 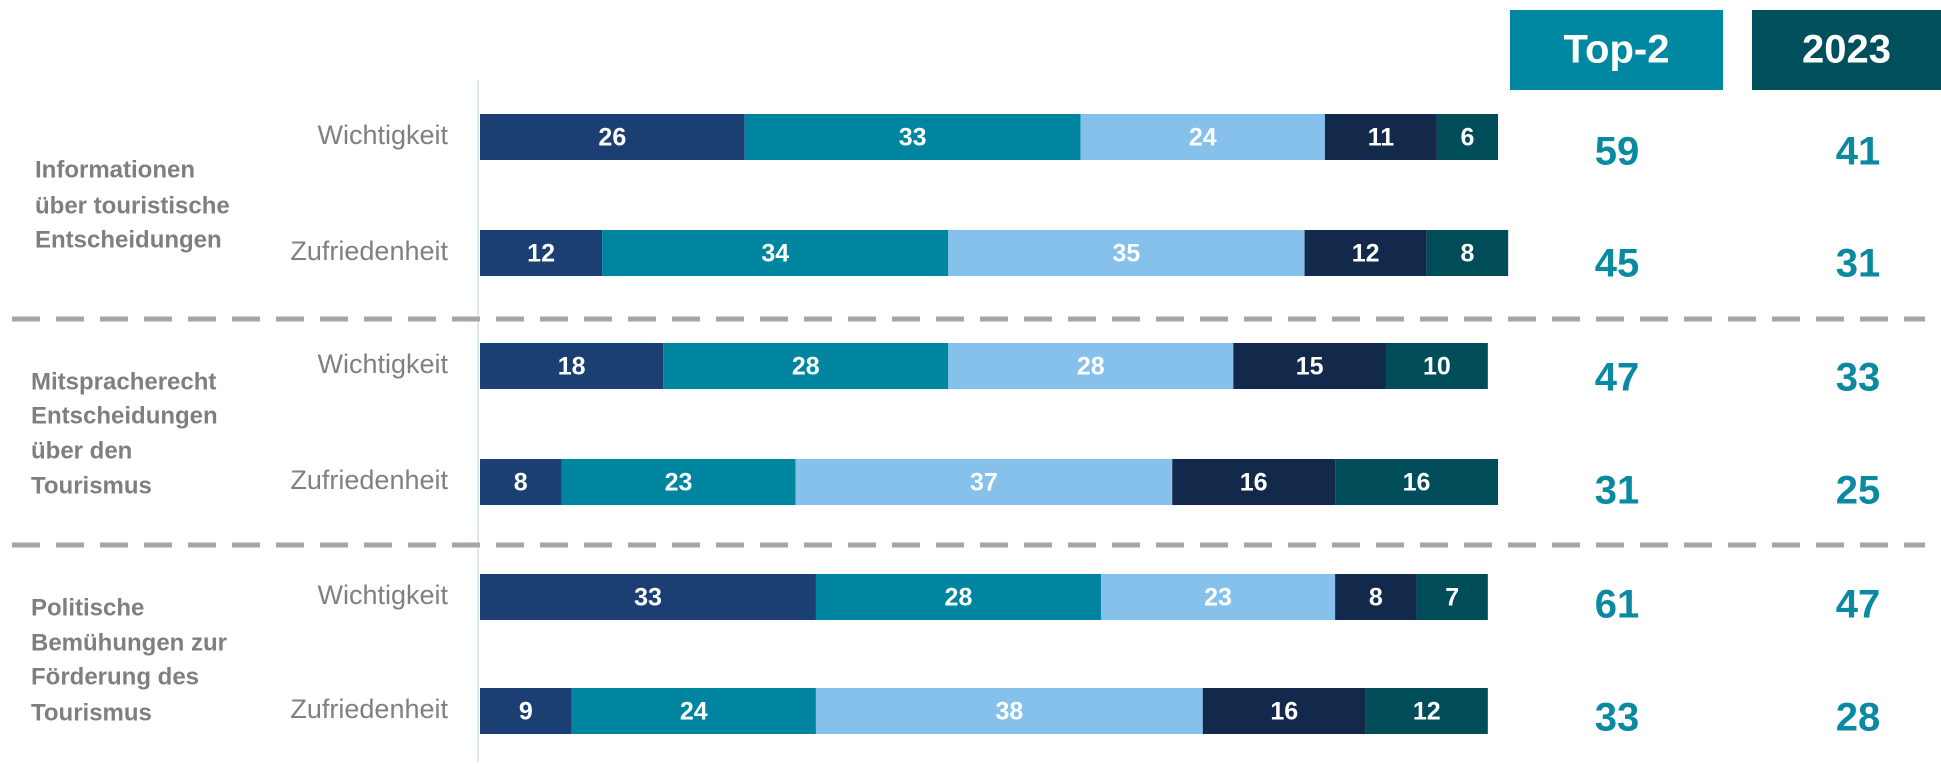 I want to click on column-value: 59, so click(x=1617, y=152).